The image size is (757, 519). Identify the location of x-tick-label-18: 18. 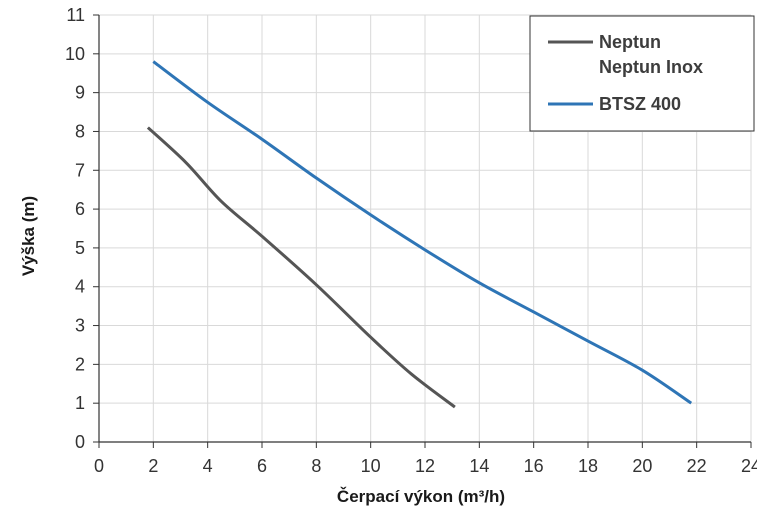
(588, 466).